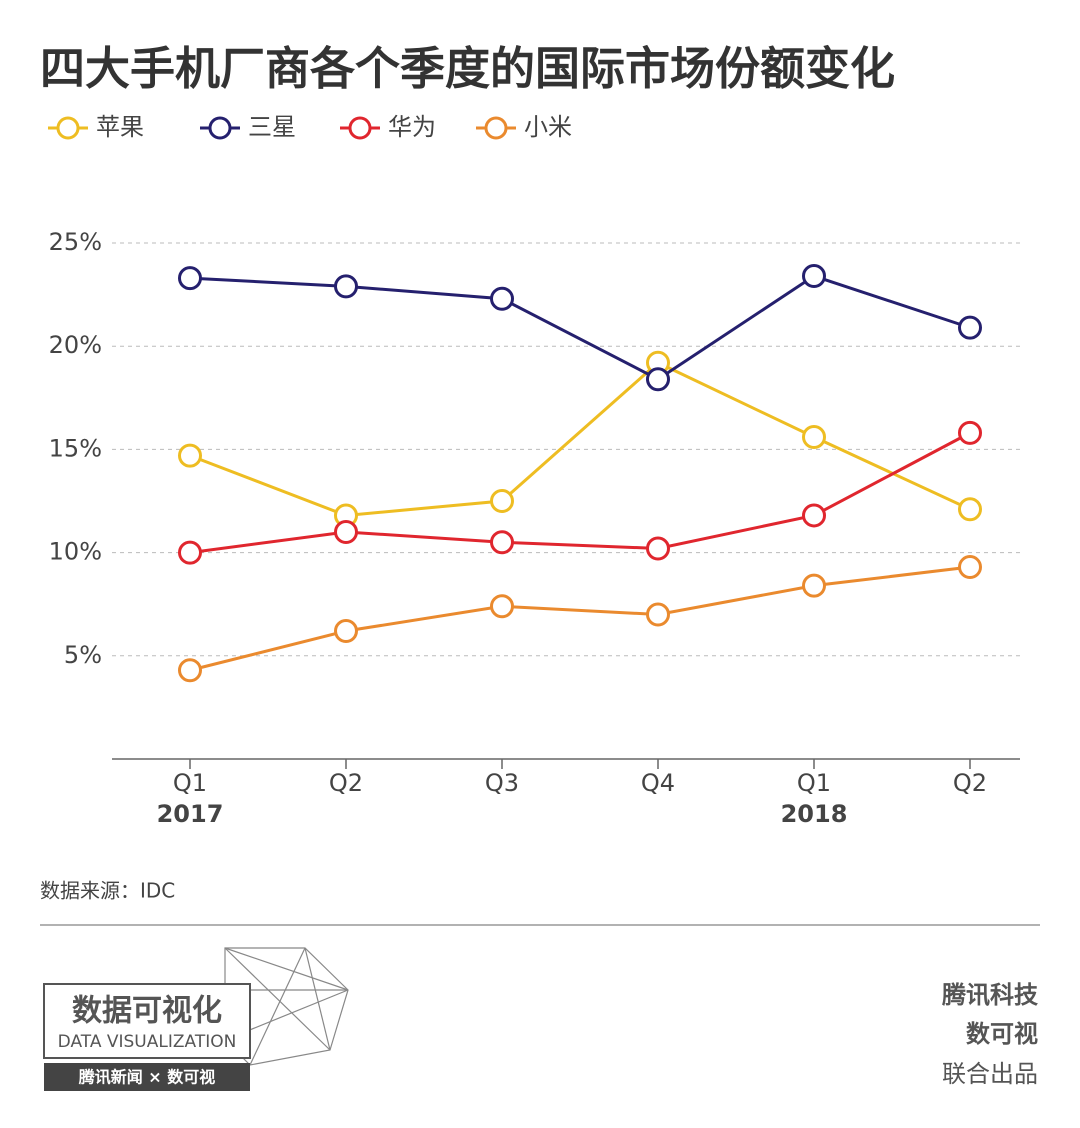 Image resolution: width=1080 pixels, height=1128 pixels. What do you see at coordinates (990, 995) in the screenshot?
I see `credit: 腾讯科技` at bounding box center [990, 995].